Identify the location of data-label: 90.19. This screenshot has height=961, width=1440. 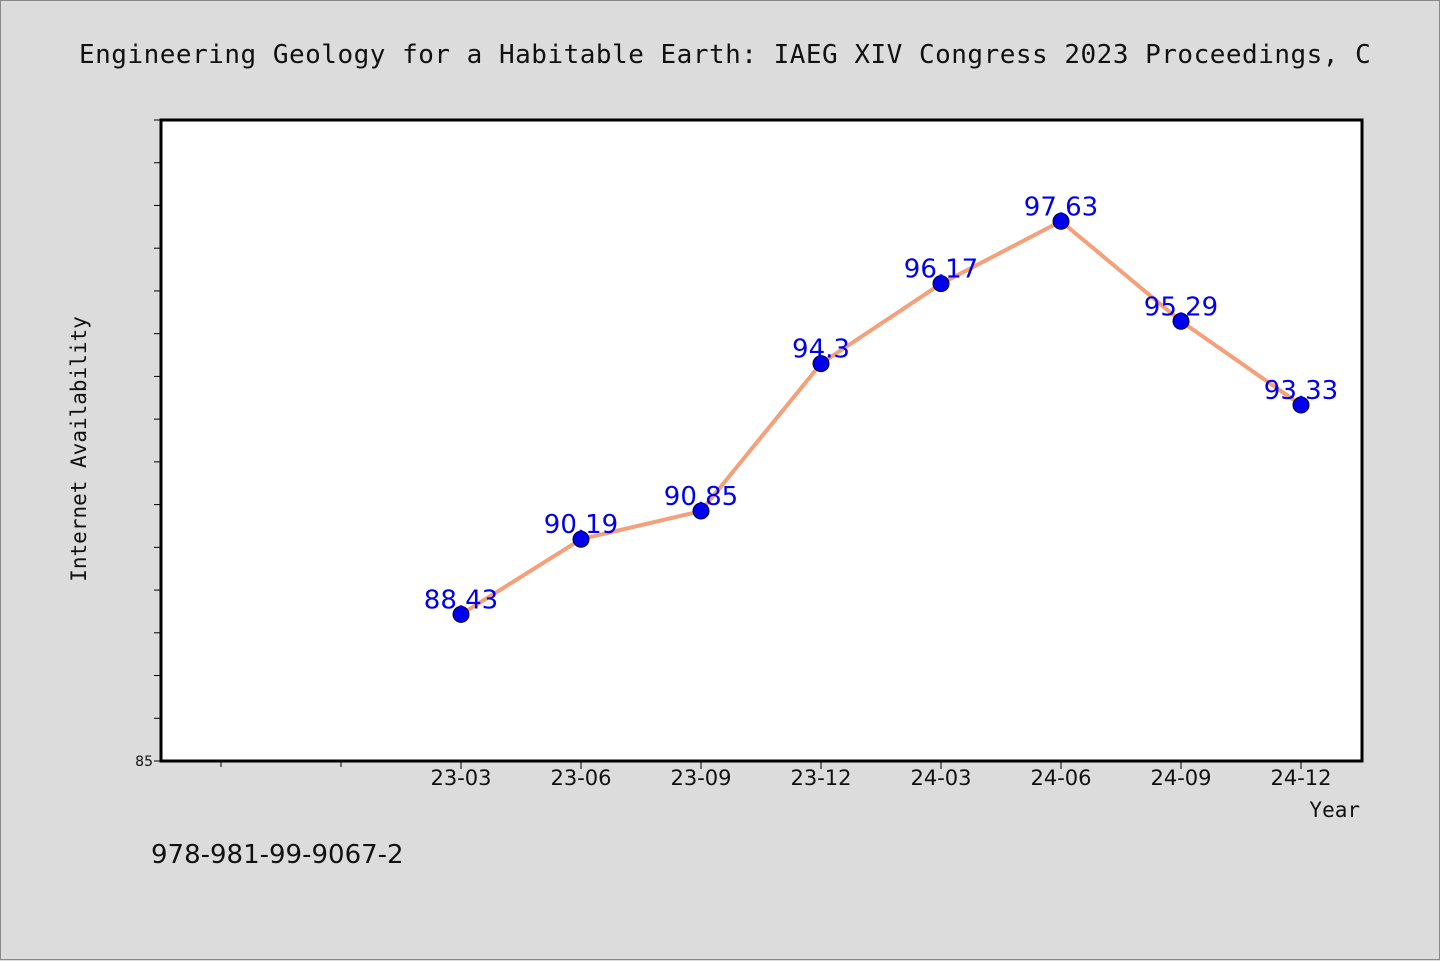
(581, 525).